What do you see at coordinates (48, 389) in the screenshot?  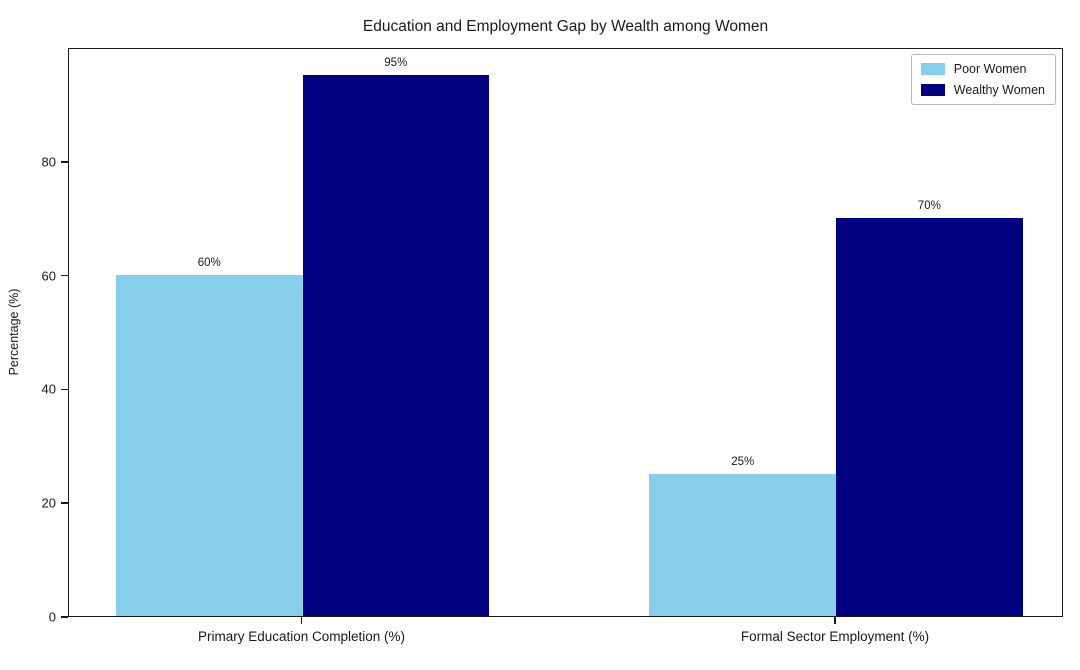 I see `y-tick-label: 40` at bounding box center [48, 389].